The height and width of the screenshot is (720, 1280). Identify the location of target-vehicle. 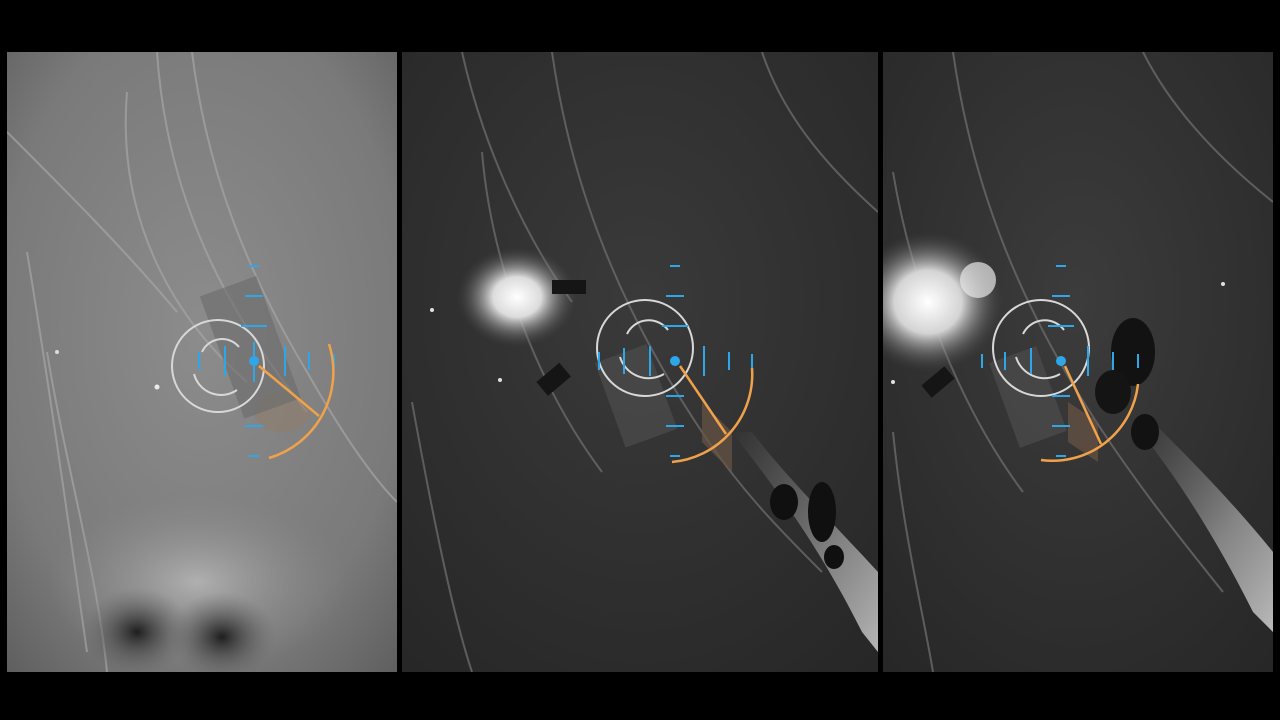
(1028, 397).